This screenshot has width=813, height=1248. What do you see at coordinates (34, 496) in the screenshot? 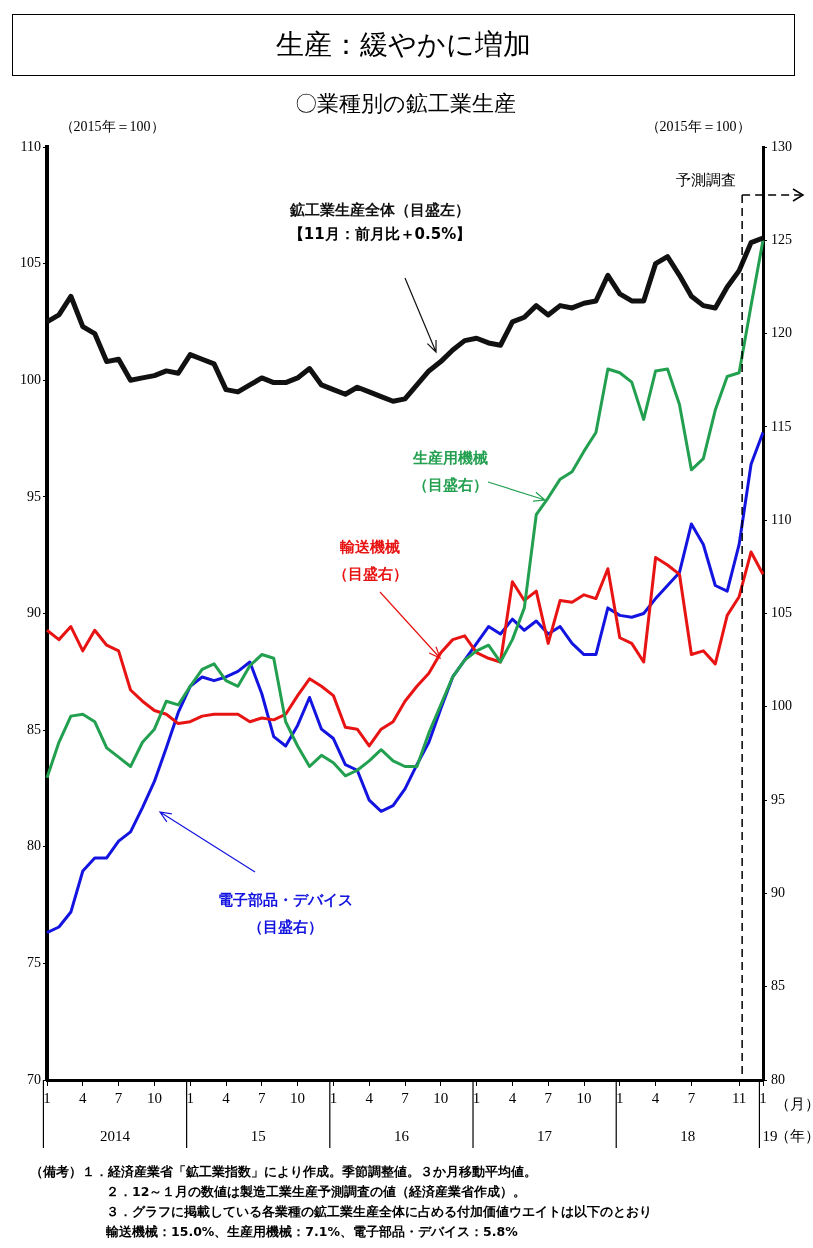
I see `y-tick-label: 95` at bounding box center [34, 496].